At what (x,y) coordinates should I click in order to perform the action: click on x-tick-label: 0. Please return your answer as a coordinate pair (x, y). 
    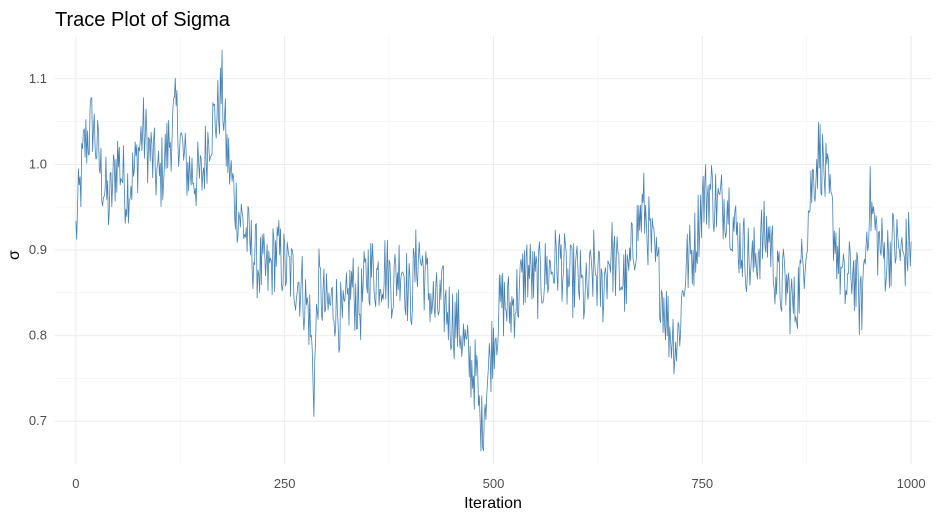
    Looking at the image, I should click on (75, 483).